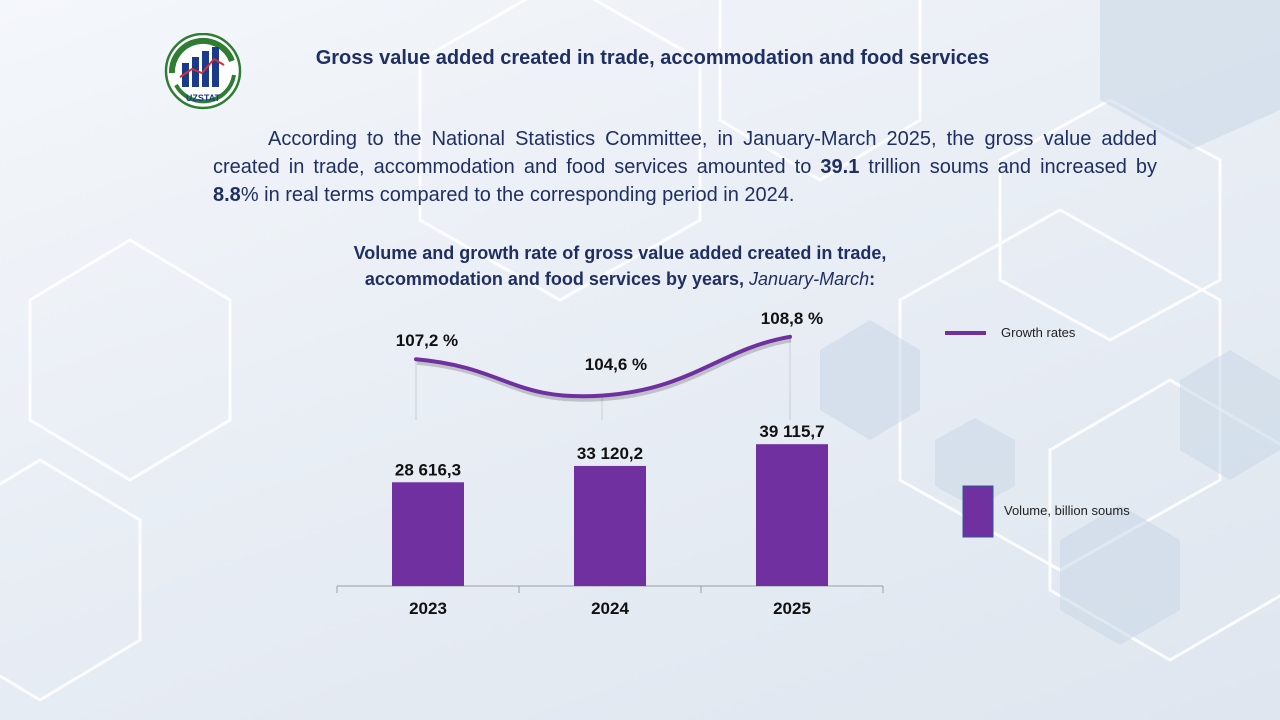 This screenshot has height=720, width=1280. Describe the element at coordinates (872, 279) in the screenshot. I see `chart-title-suffix: :` at that location.